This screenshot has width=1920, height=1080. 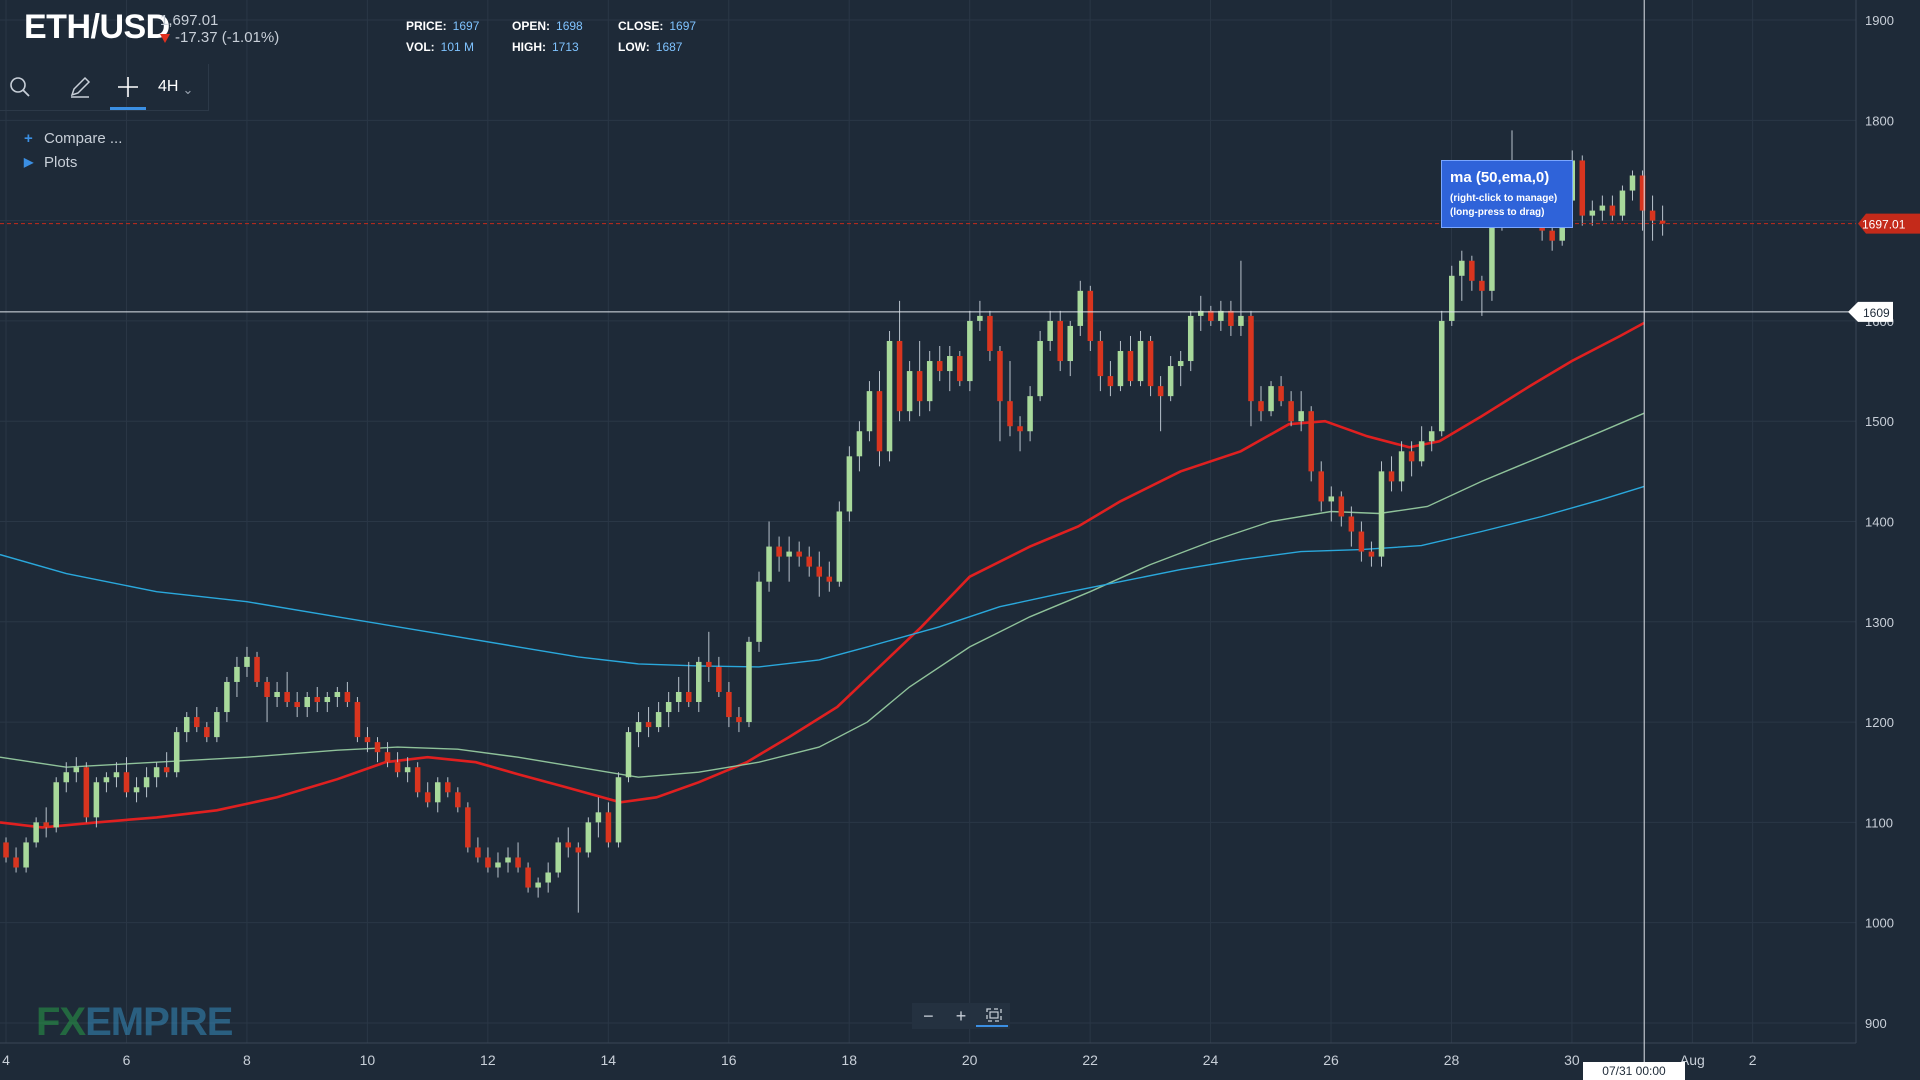 What do you see at coordinates (1211, 1060) in the screenshot?
I see `x-tick-label: 24` at bounding box center [1211, 1060].